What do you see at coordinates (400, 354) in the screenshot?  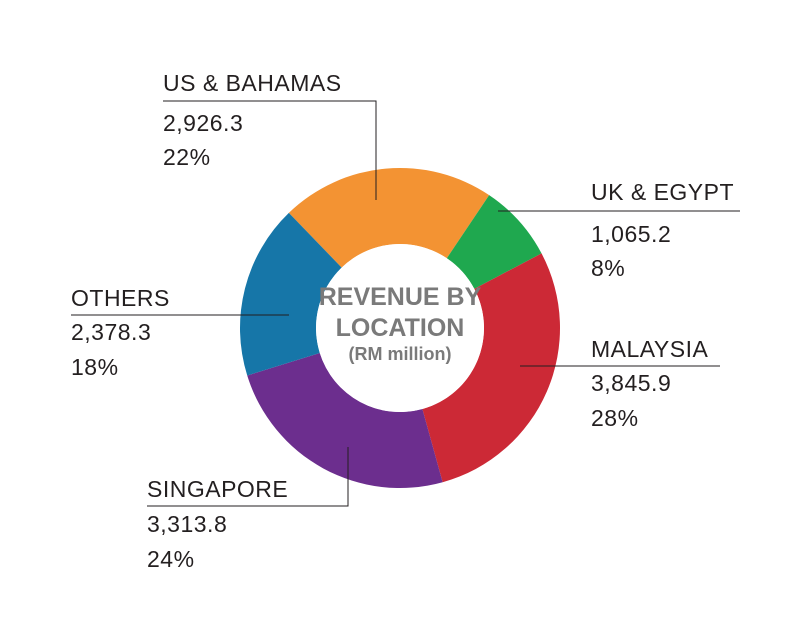 I see `chart-subtitle: (RM million)` at bounding box center [400, 354].